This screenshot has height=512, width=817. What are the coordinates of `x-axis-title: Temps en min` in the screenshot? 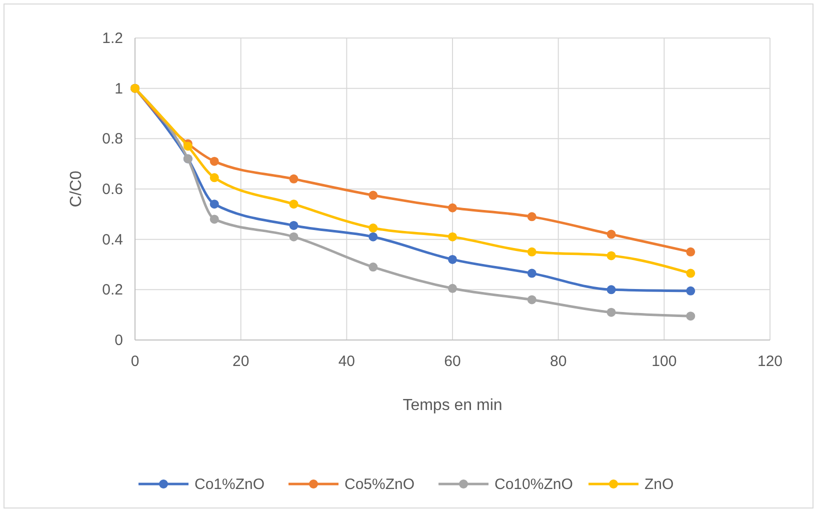 It's located at (452, 405).